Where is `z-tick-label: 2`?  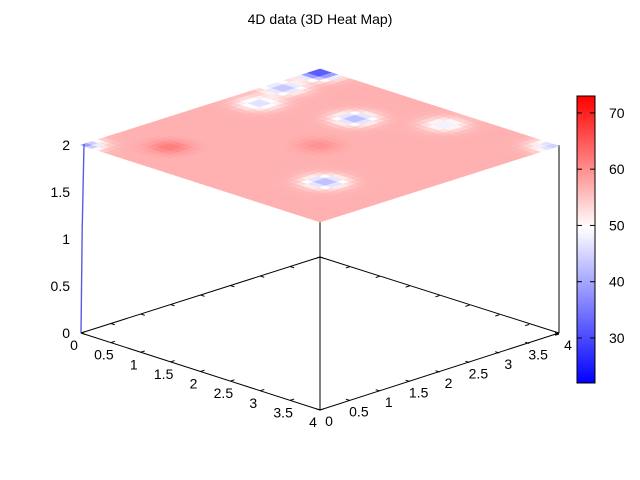
z-tick-label: 2 is located at coordinates (66, 145).